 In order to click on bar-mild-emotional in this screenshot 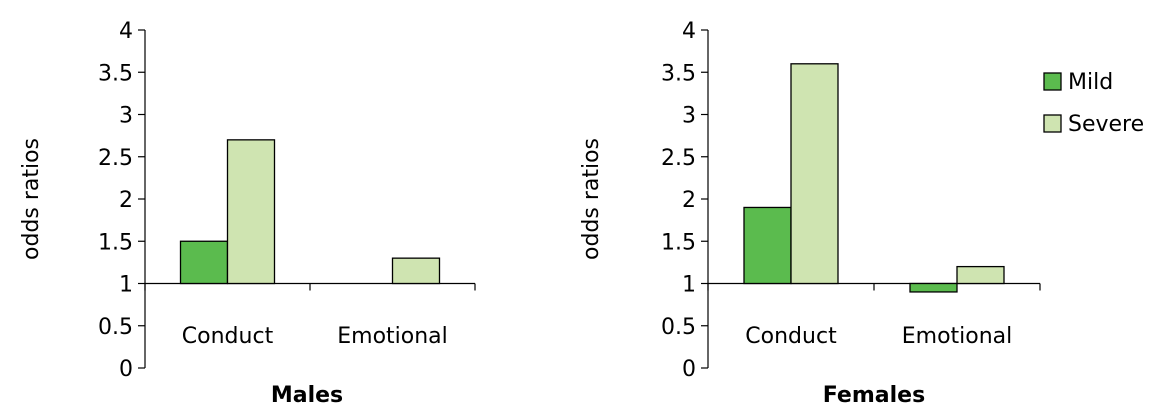, I will do `click(933, 287)`.